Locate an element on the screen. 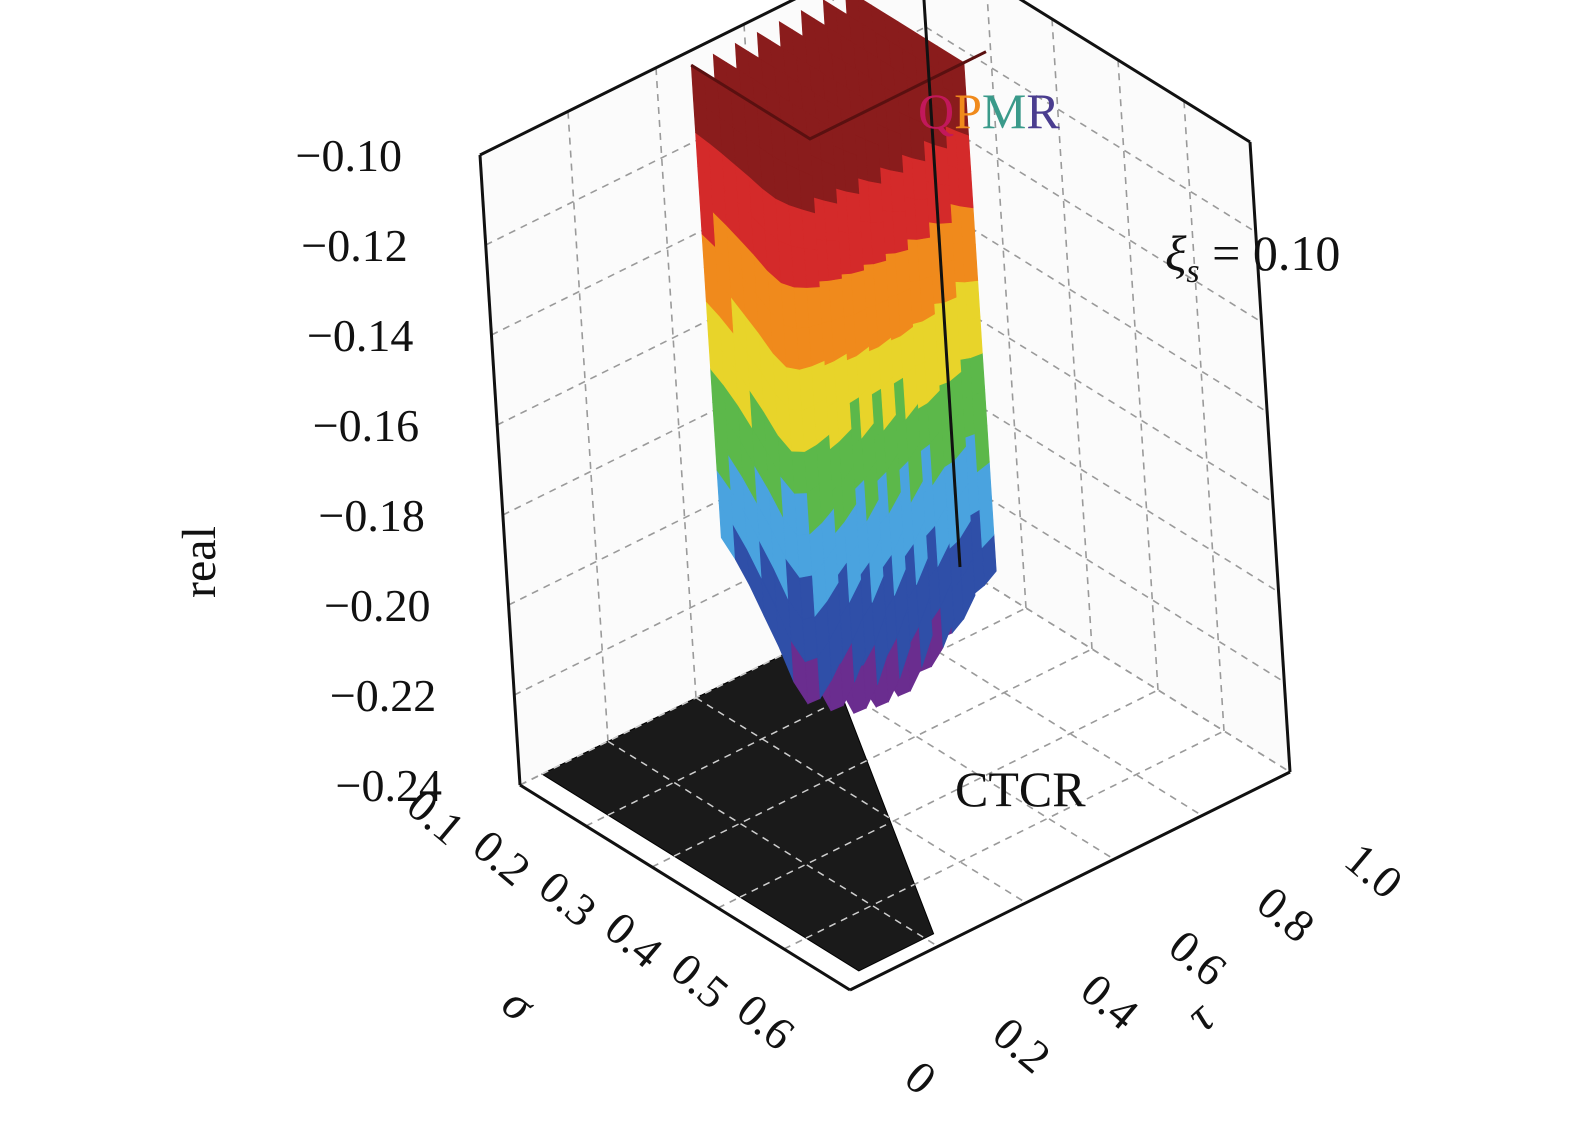 The height and width of the screenshot is (1147, 1575). qpmr-letter-m: M is located at coordinates (1004, 111).